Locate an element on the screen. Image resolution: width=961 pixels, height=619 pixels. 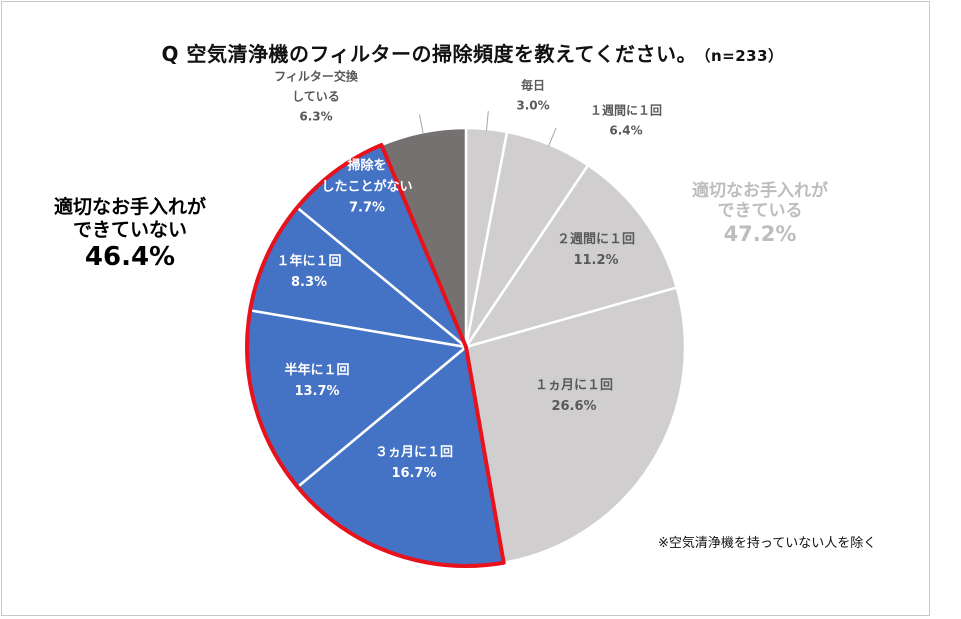
maintained-percent: 47.2% is located at coordinates (760, 233).